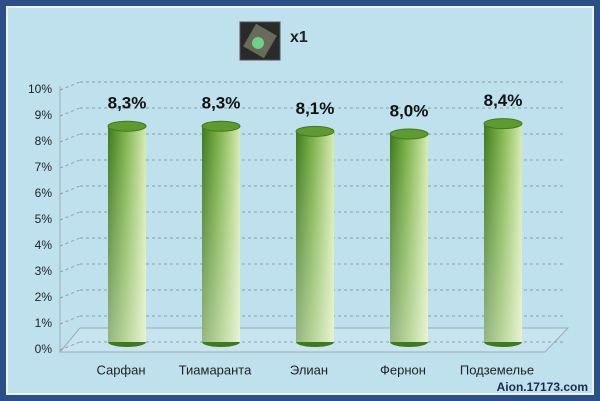  What do you see at coordinates (299, 37) in the screenshot?
I see `chart-title: x1` at bounding box center [299, 37].